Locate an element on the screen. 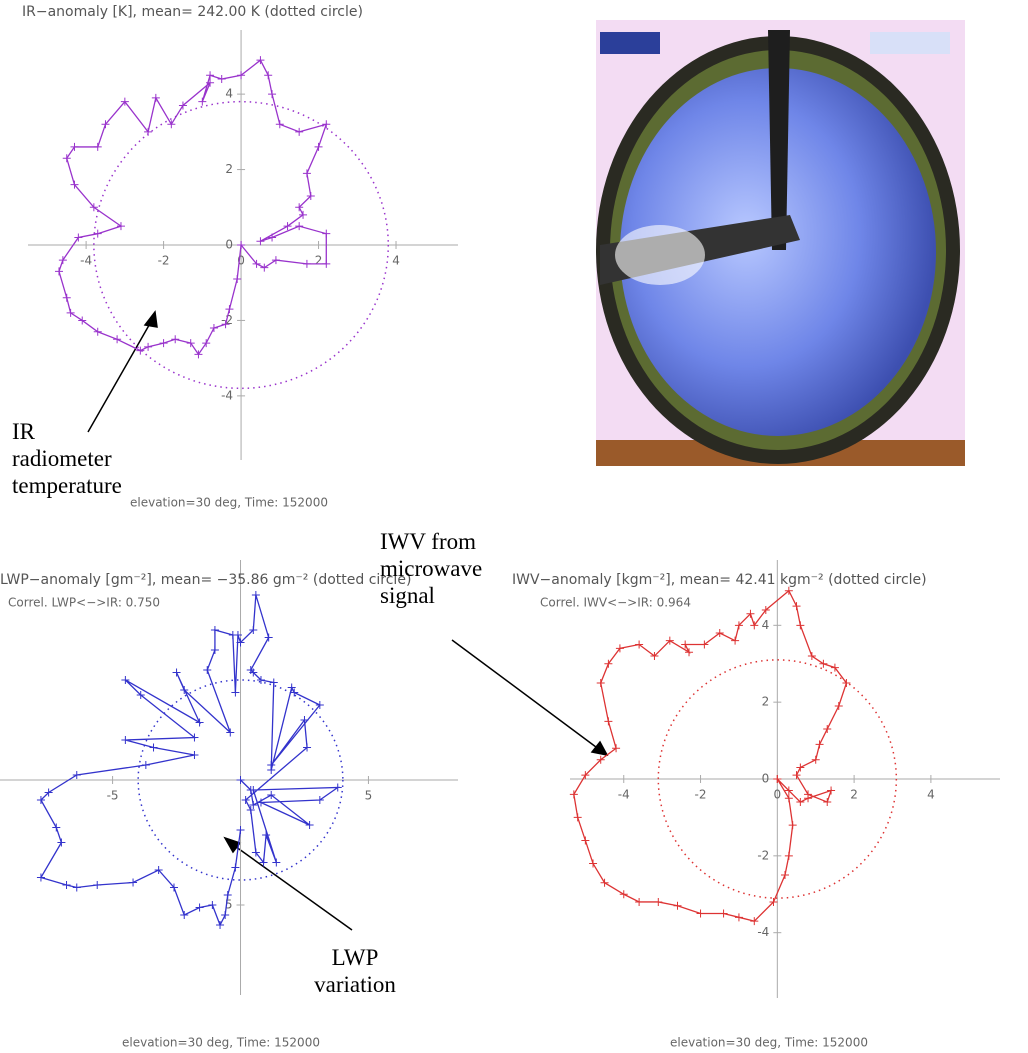  annotation: IR radiometer temperature is located at coordinates (67, 458).